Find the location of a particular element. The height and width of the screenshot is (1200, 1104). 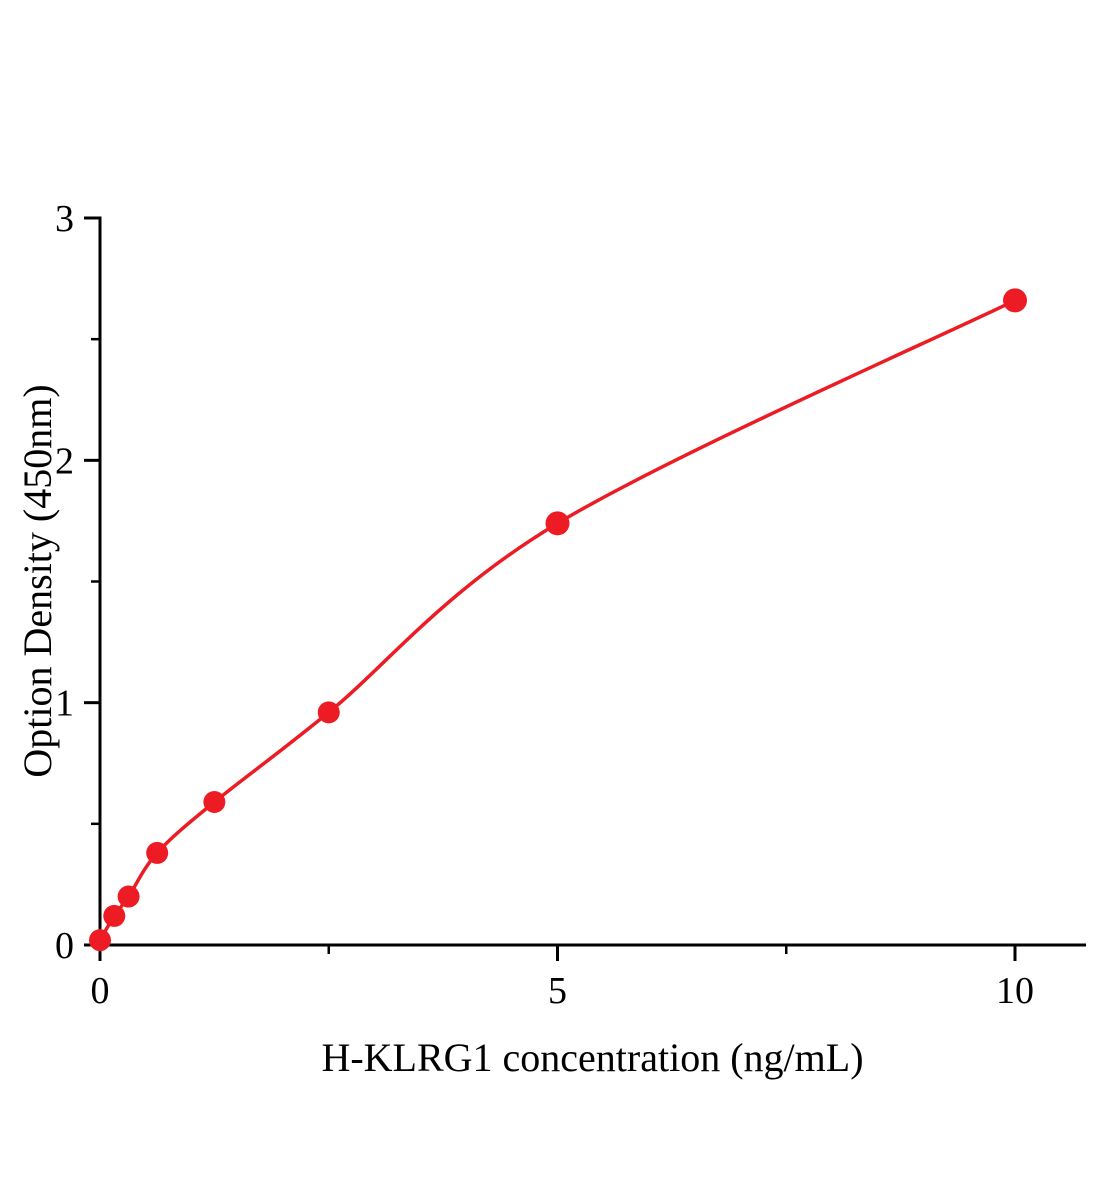

y-tick-label: 0 is located at coordinates (64, 946).